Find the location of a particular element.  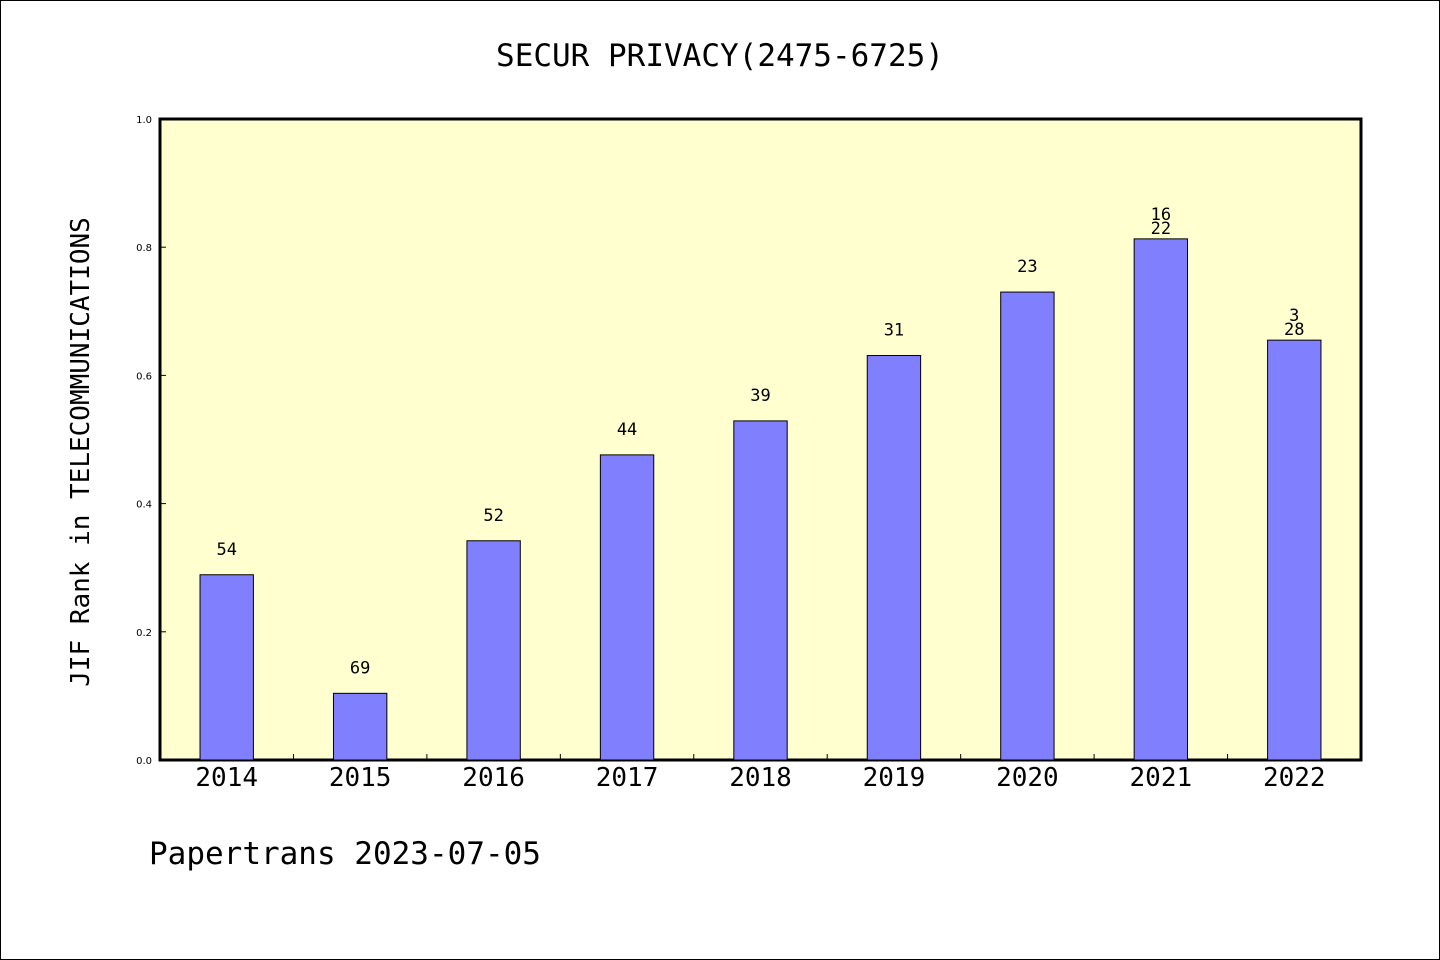

y-tick-label: 0.8 is located at coordinates (144, 248).